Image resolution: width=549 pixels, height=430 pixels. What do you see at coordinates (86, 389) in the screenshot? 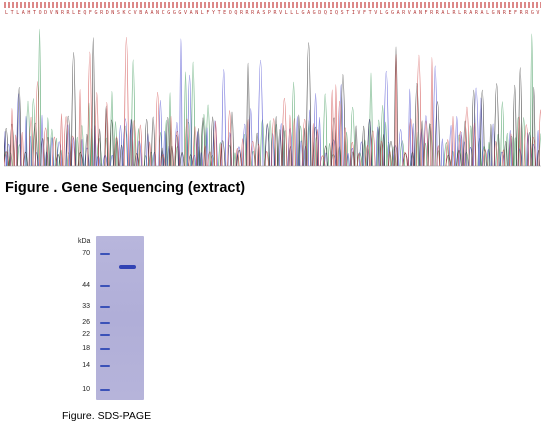
I see `marker-label: 10` at bounding box center [86, 389].